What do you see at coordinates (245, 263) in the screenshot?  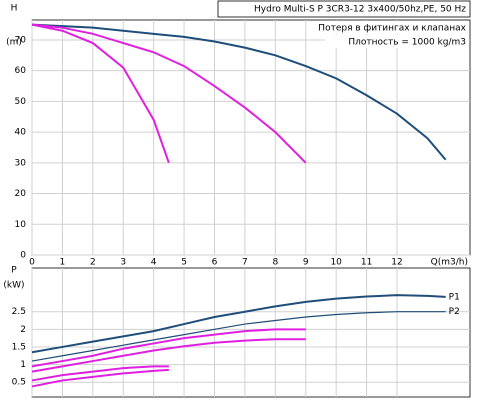 I see `x-tick-label: 7` at bounding box center [245, 263].